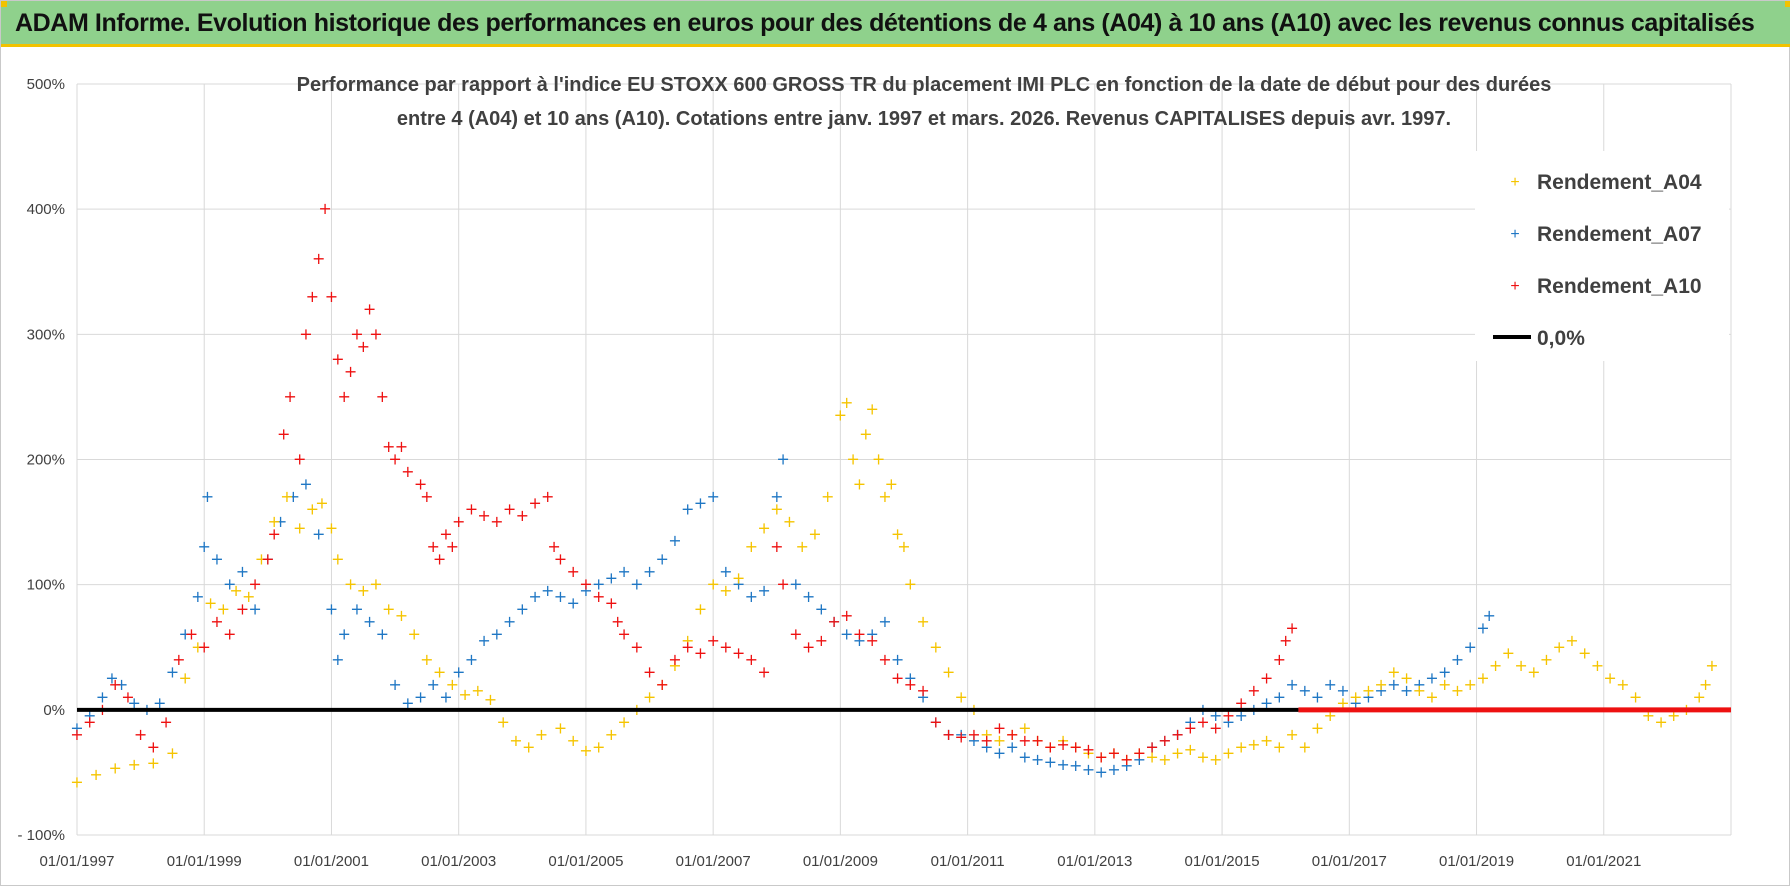 The height and width of the screenshot is (887, 1790). What do you see at coordinates (46, 209) in the screenshot?
I see `y-tick-label: 400%` at bounding box center [46, 209].